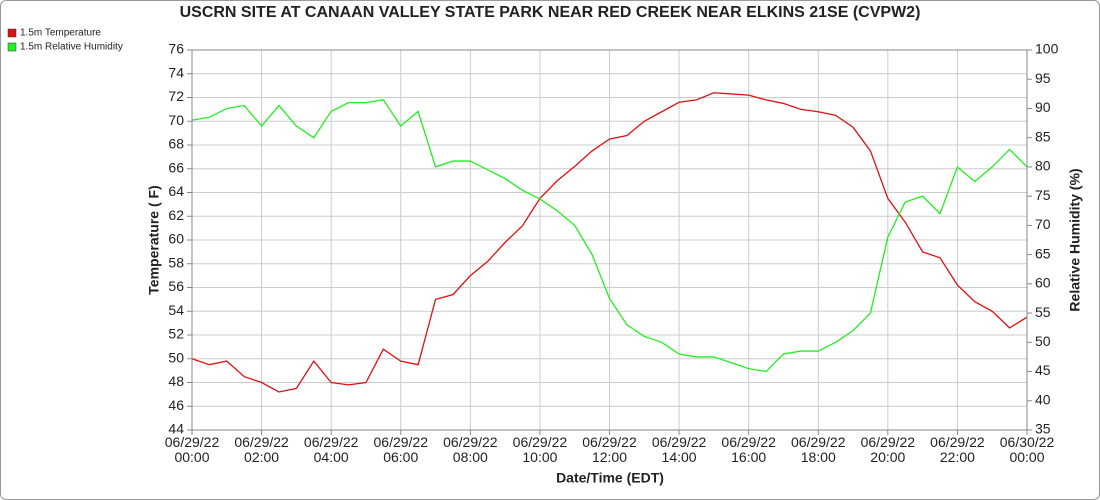 The image size is (1100, 500). What do you see at coordinates (1043, 253) in the screenshot?
I see `y2-tick-label: 65` at bounding box center [1043, 253].